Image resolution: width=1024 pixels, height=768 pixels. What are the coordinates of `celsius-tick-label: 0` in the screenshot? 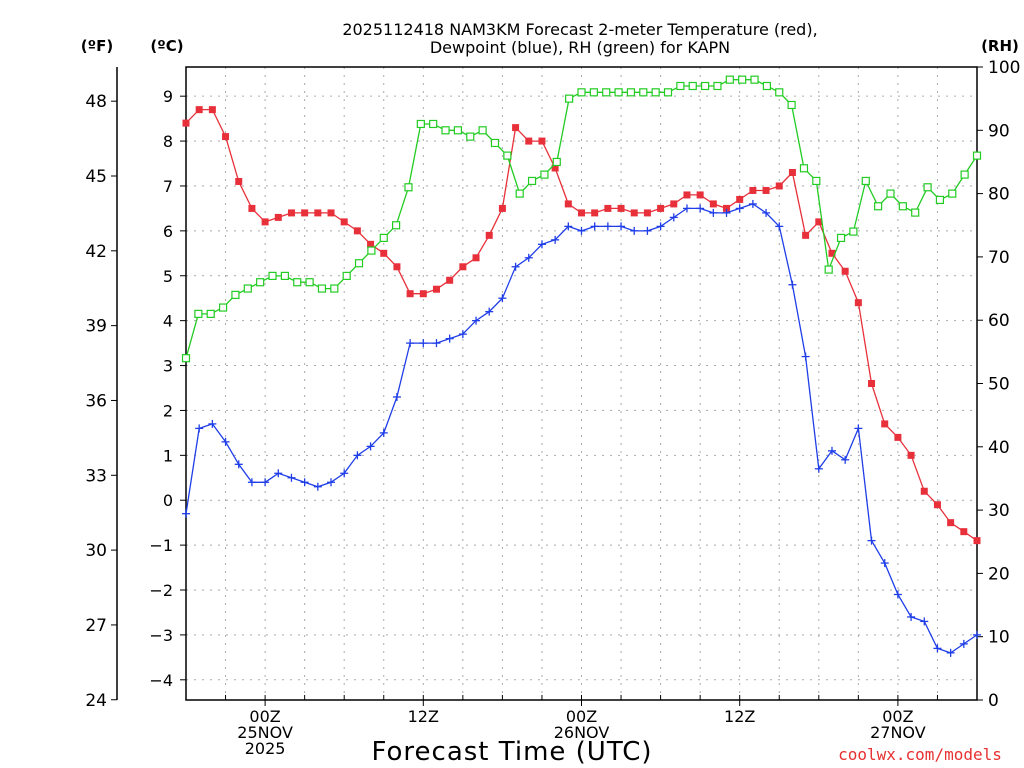 It's located at (168, 500).